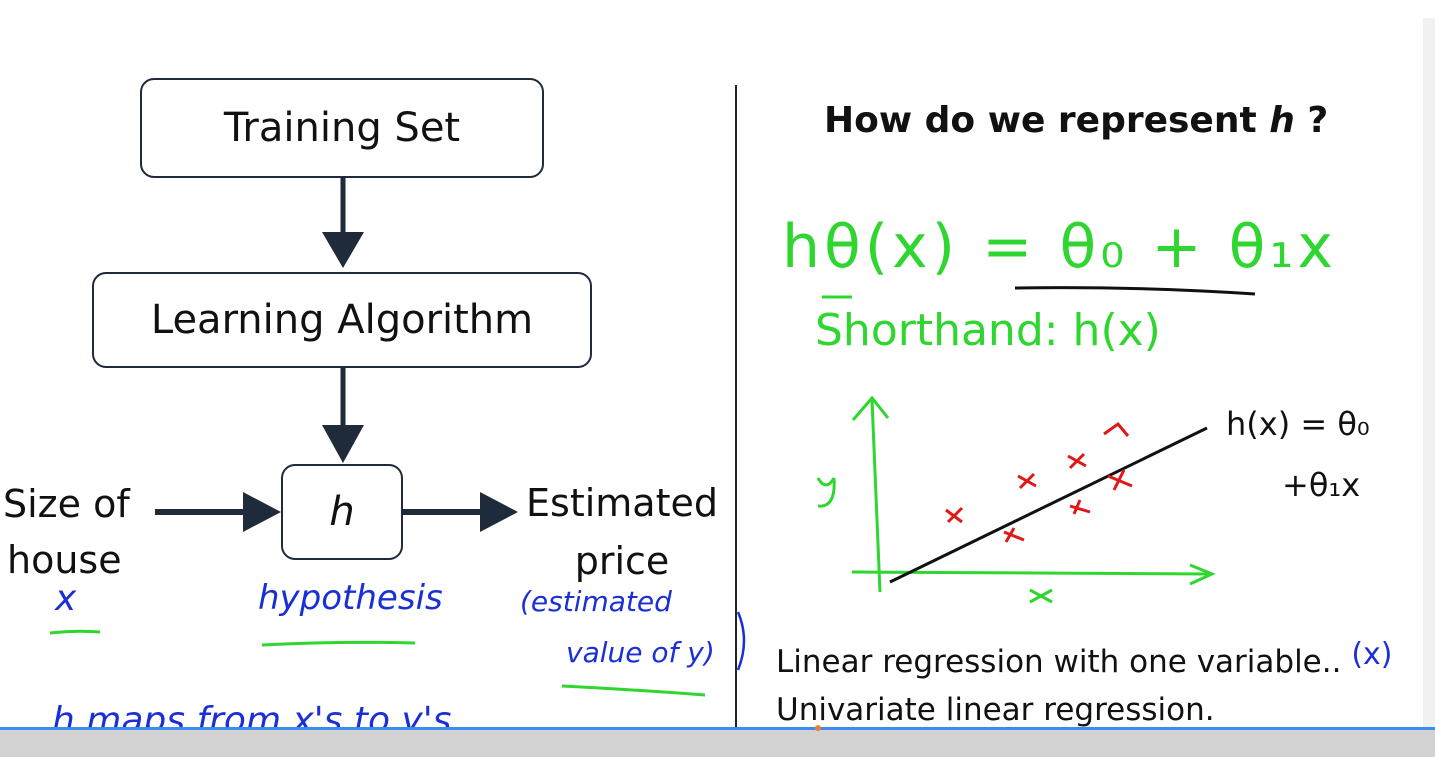 The height and width of the screenshot is (757, 1435). Describe the element at coordinates (717, 728) in the screenshot. I see `video-progress-bar` at that location.